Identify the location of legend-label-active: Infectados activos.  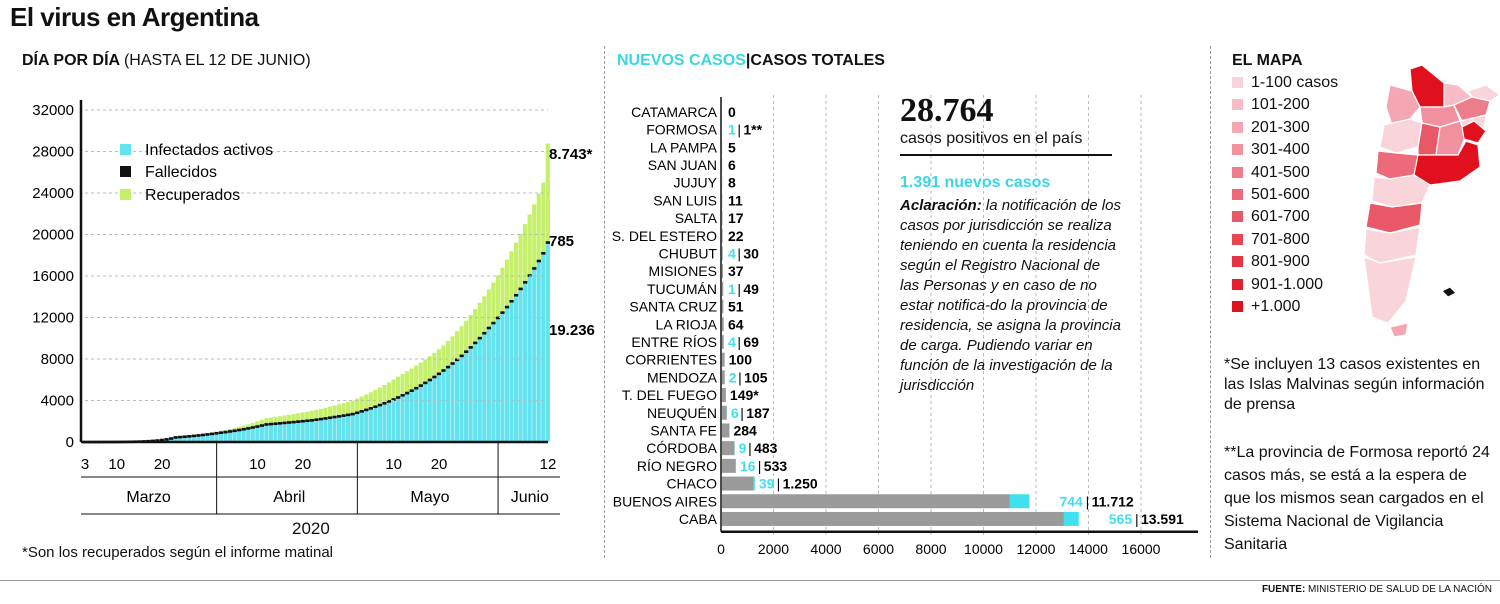
(209, 150).